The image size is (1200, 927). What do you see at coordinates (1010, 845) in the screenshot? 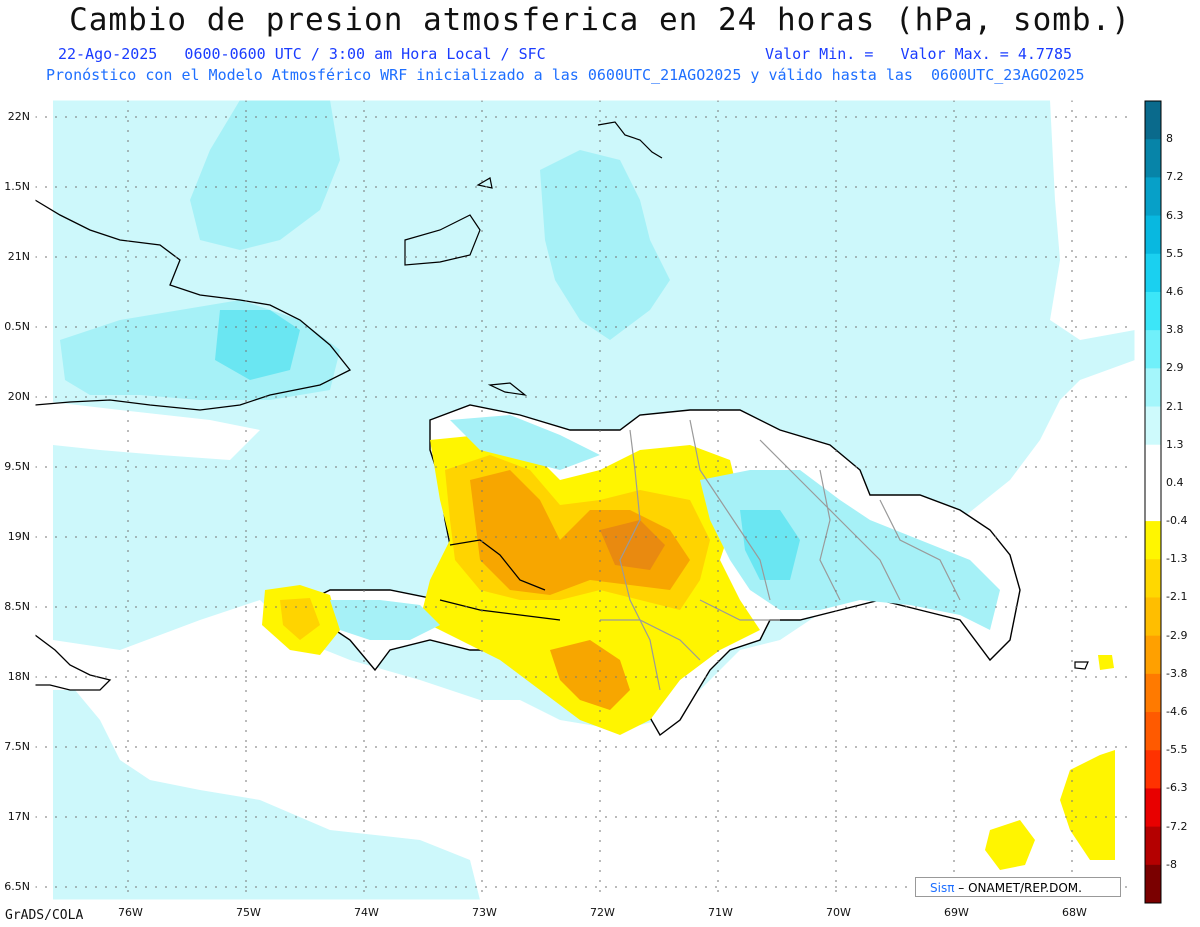
I see `yellow-patch-south-island` at bounding box center [1010, 845].